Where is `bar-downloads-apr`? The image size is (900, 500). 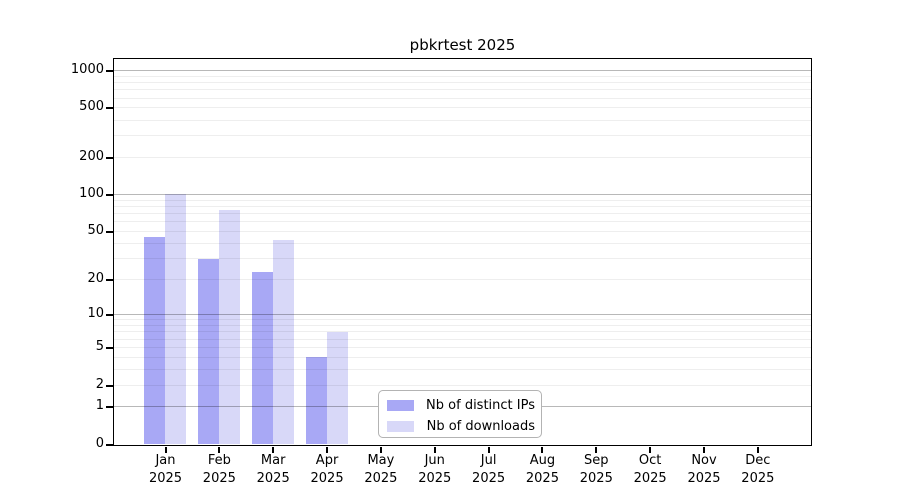
bar-downloads-apr is located at coordinates (337, 388).